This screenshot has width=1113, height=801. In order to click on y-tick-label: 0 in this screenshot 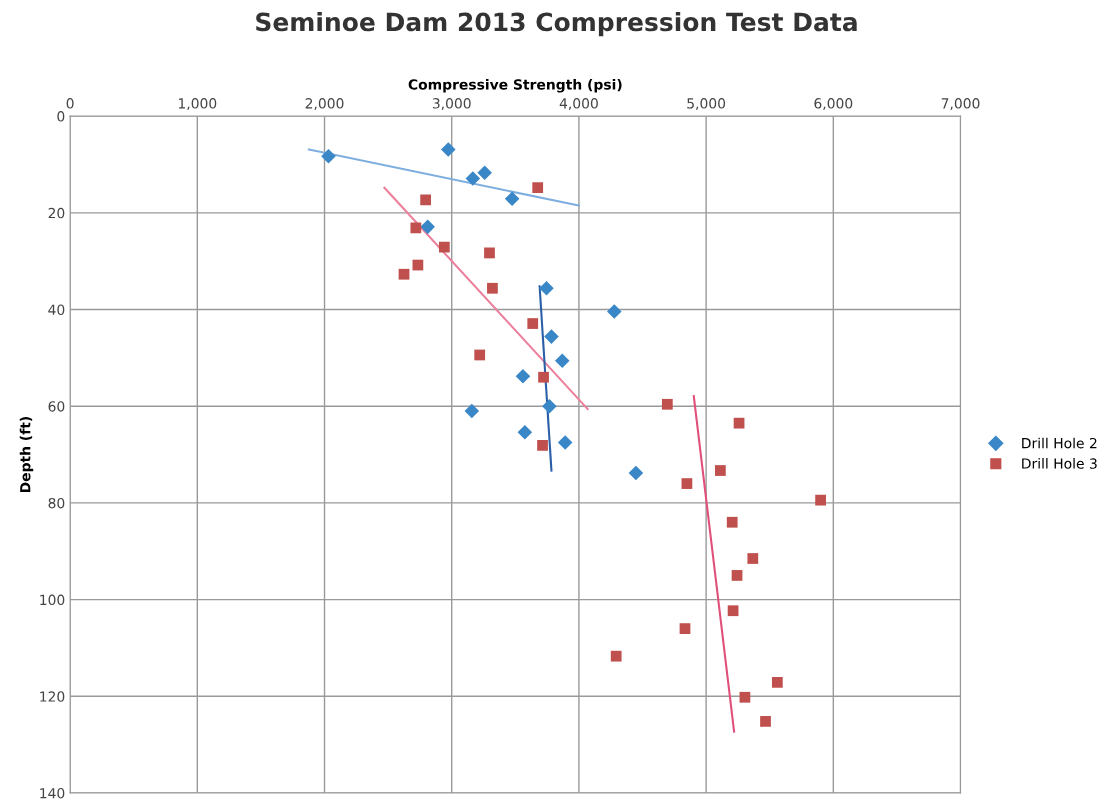, I will do `click(61, 116)`.